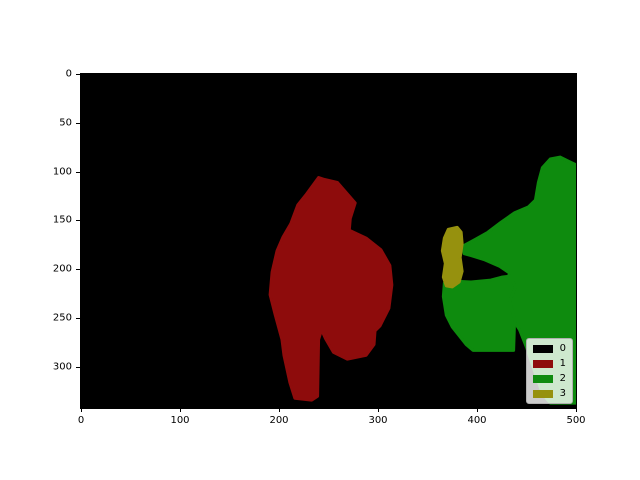 This screenshot has width=640, height=480. I want to click on legend-row-0: 0, so click(549, 348).